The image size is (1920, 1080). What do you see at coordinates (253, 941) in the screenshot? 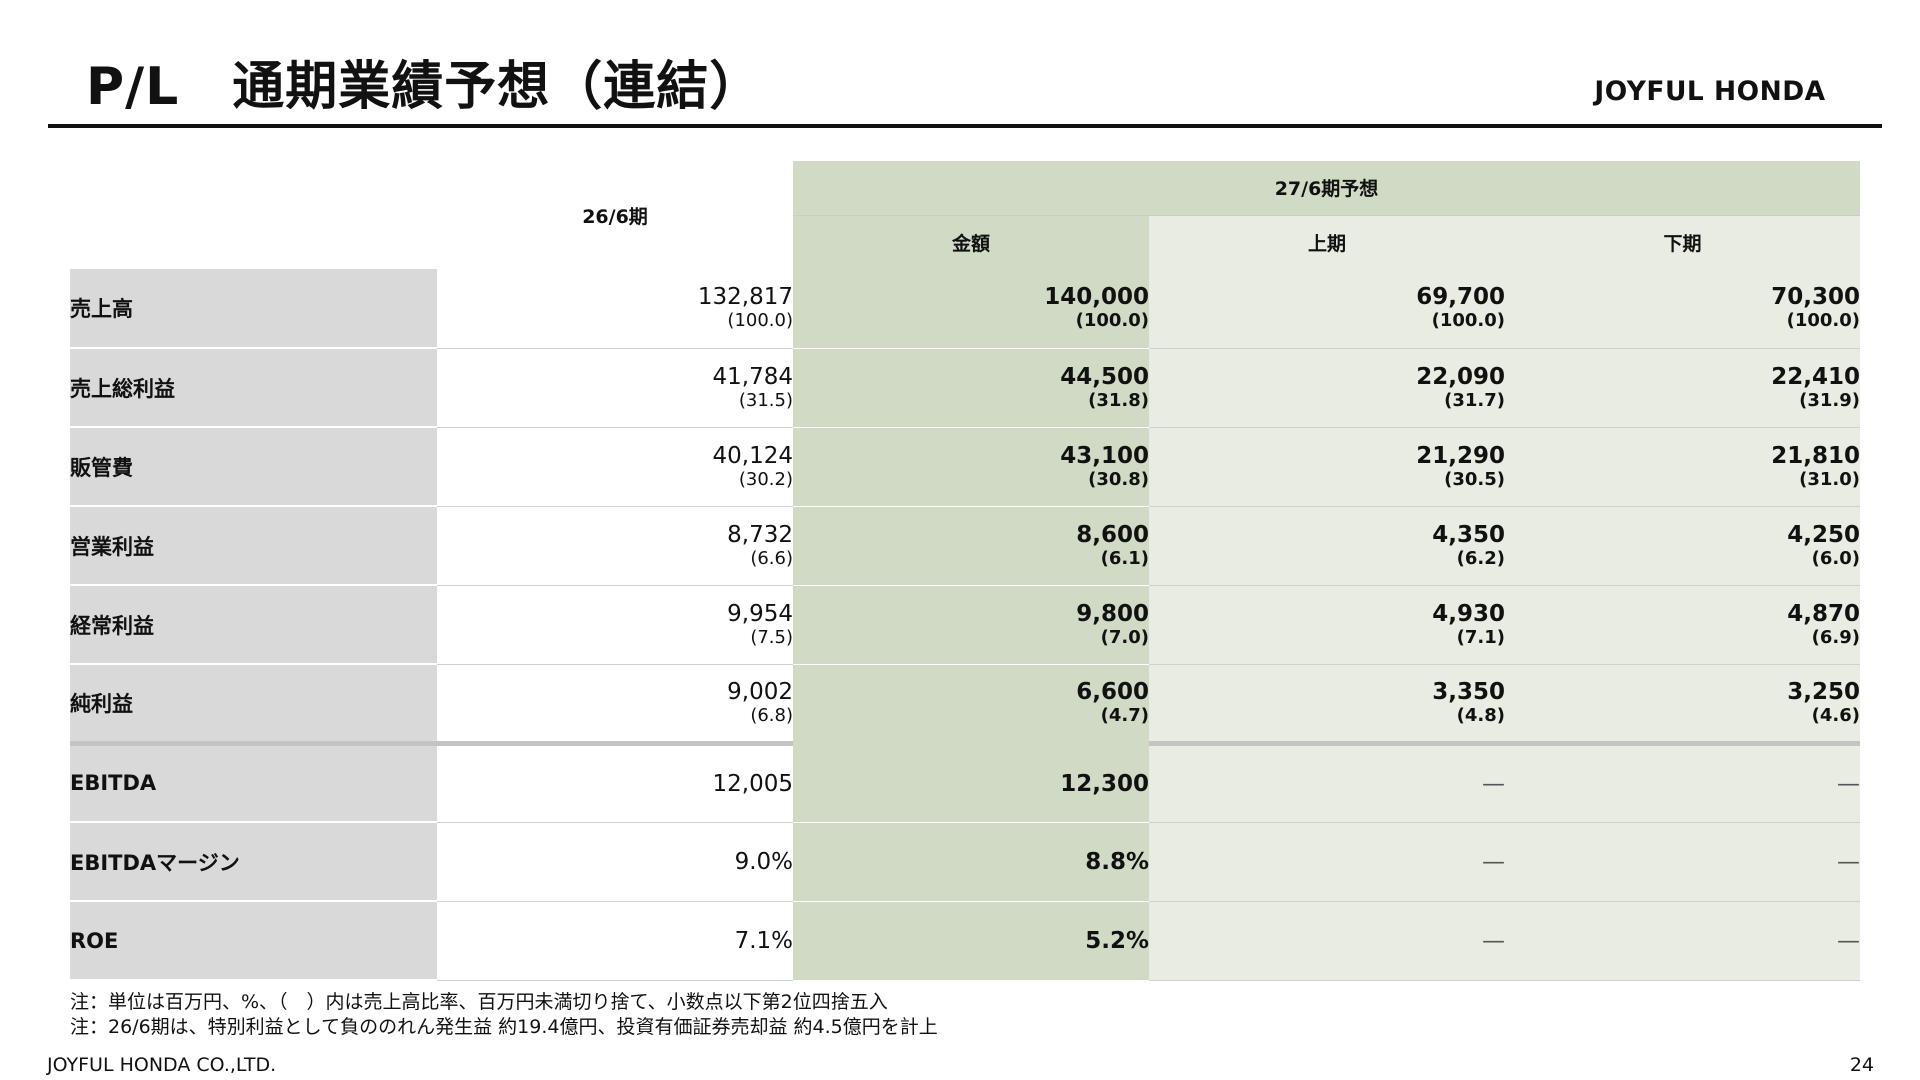
I see `row-label: ROE` at bounding box center [253, 941].